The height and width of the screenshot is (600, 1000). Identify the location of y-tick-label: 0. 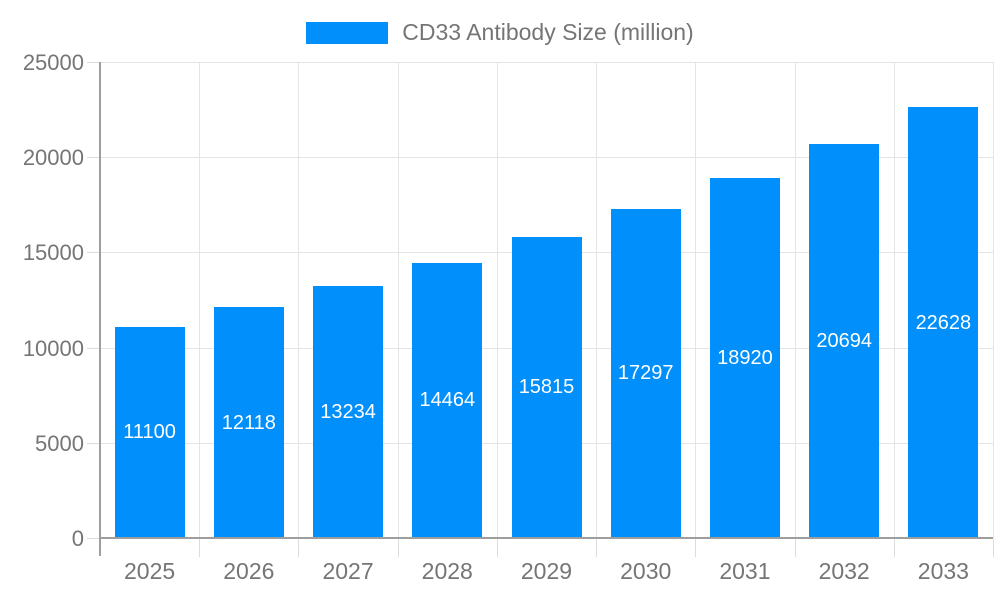
(77, 538).